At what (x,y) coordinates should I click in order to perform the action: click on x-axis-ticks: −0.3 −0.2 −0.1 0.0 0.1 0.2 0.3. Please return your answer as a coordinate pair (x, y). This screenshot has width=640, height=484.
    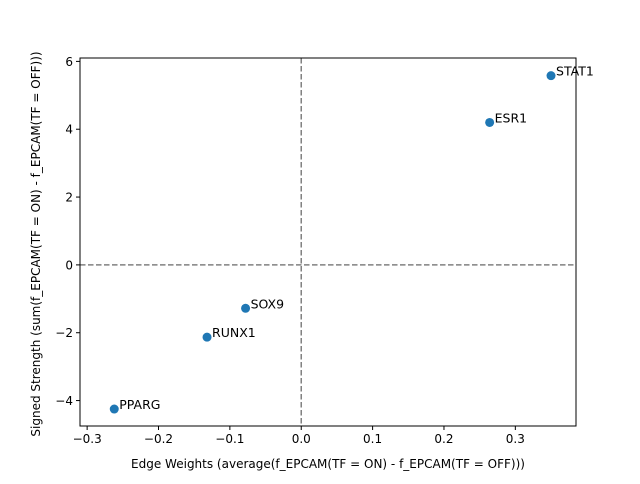
    Looking at the image, I should click on (299, 436).